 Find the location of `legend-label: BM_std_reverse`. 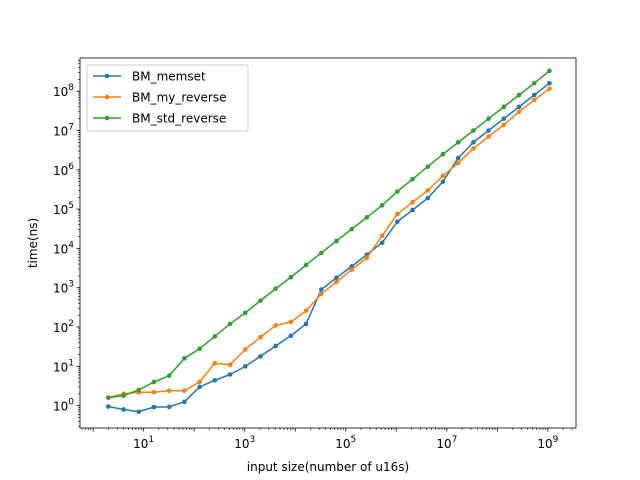

legend-label: BM_std_reverse is located at coordinates (179, 119).